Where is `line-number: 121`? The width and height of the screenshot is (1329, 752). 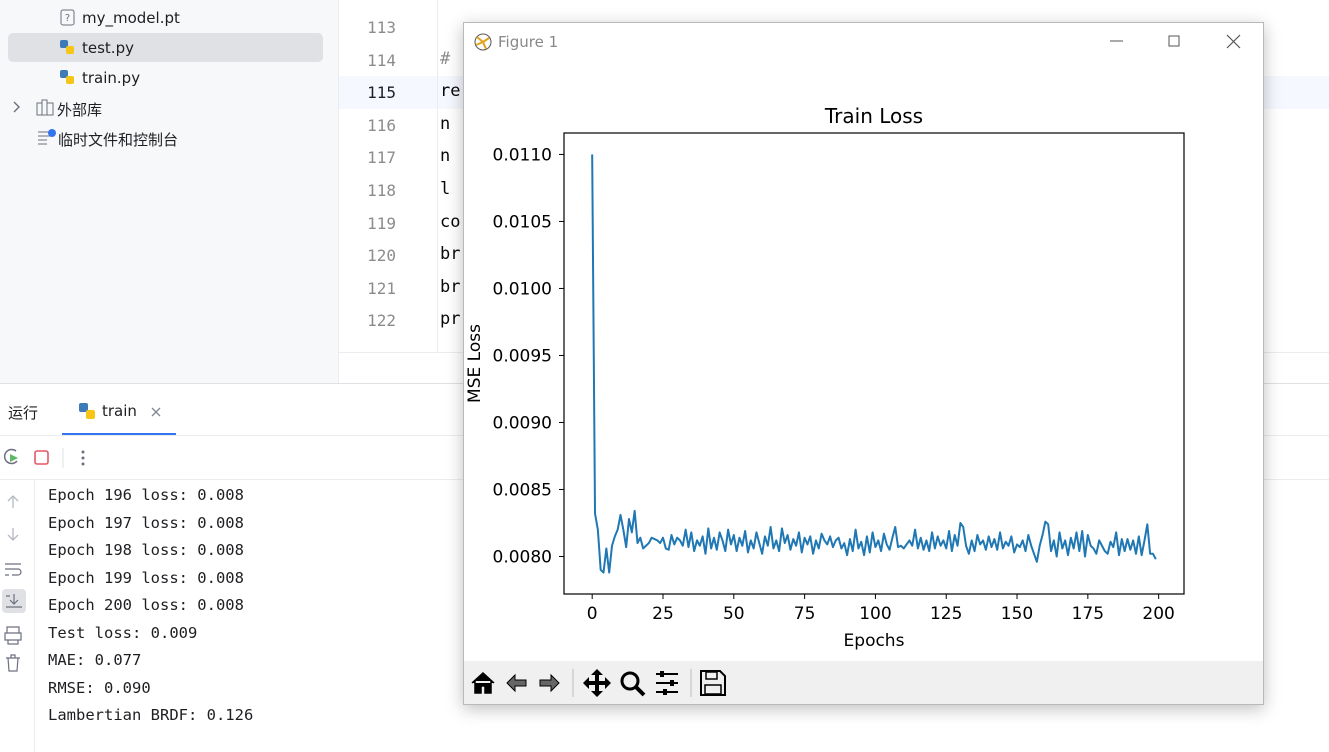
line-number: 121 is located at coordinates (381, 288).